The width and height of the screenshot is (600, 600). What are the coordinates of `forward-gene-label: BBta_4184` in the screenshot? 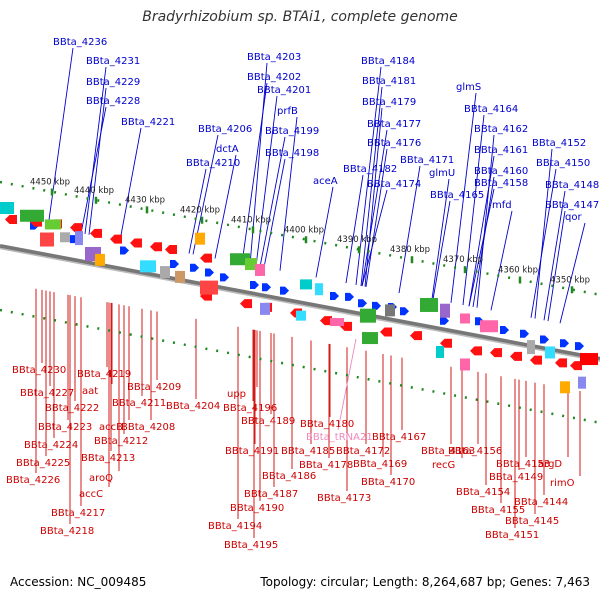 It's located at (388, 61).